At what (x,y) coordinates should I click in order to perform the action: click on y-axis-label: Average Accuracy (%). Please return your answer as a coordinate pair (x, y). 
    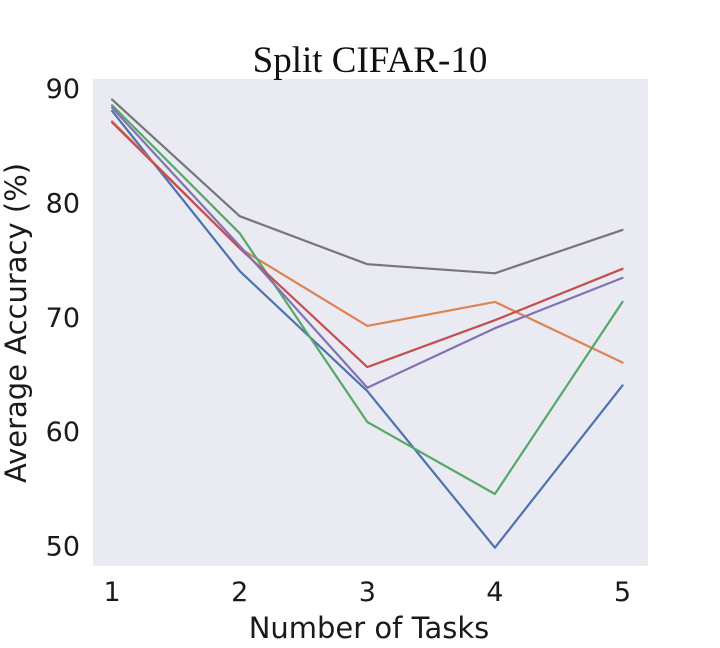
    Looking at the image, I should click on (16, 323).